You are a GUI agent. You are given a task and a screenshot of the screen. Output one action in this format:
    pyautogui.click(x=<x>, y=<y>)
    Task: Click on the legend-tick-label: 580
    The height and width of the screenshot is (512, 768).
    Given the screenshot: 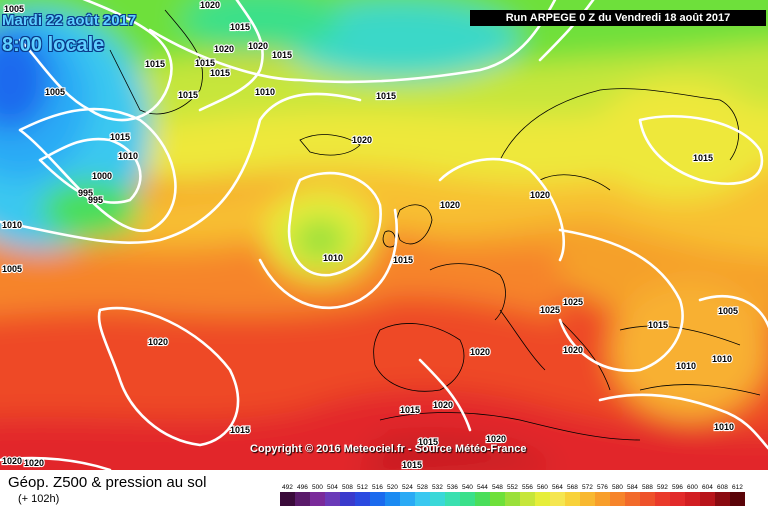 What is the action you would take?
    pyautogui.click(x=617, y=487)
    